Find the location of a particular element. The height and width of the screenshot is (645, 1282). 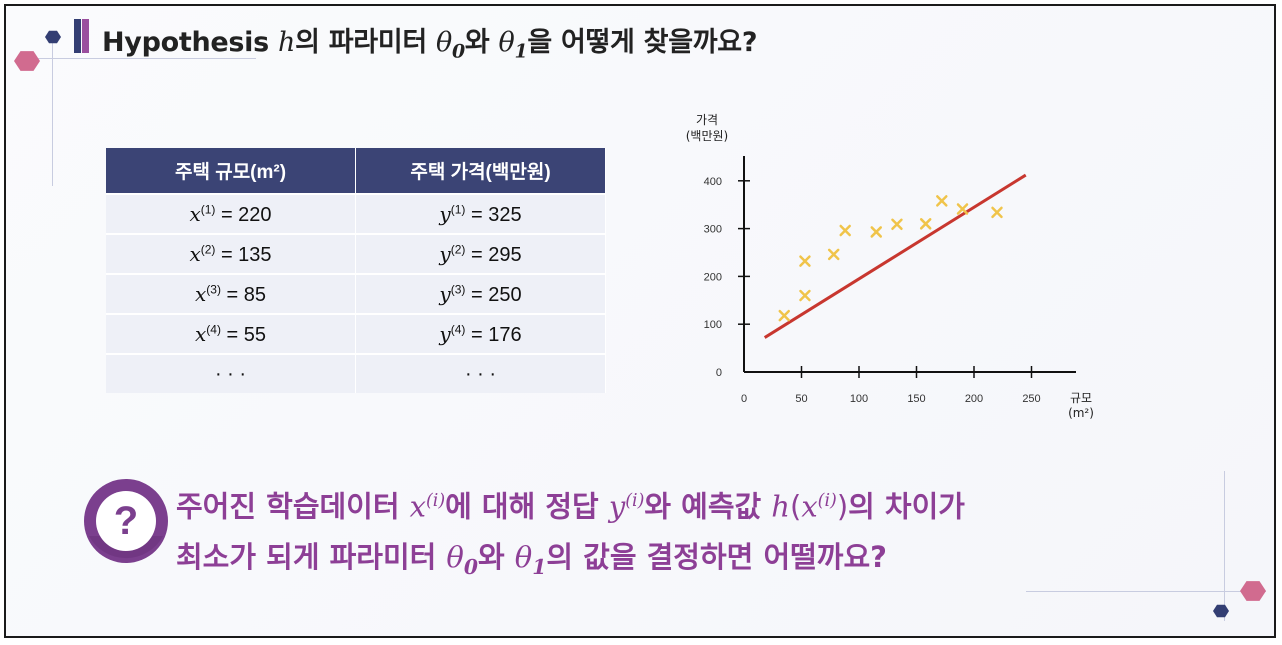

size-cell: x(3) = 85 is located at coordinates (231, 293).